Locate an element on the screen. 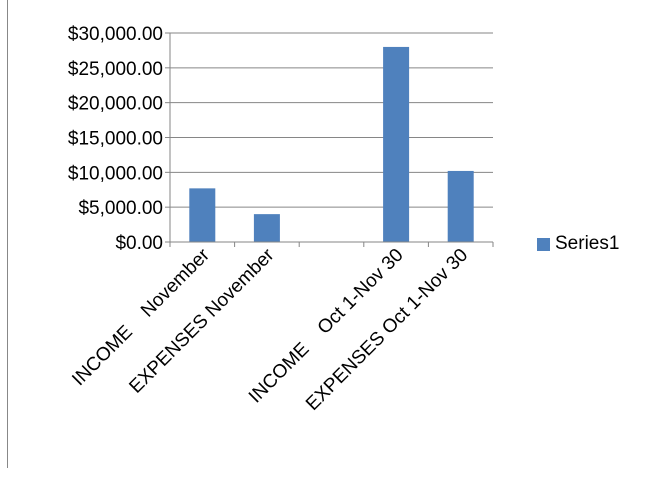 This screenshot has height=479, width=655. y-tick-label: $10,000.00 is located at coordinates (115, 173).